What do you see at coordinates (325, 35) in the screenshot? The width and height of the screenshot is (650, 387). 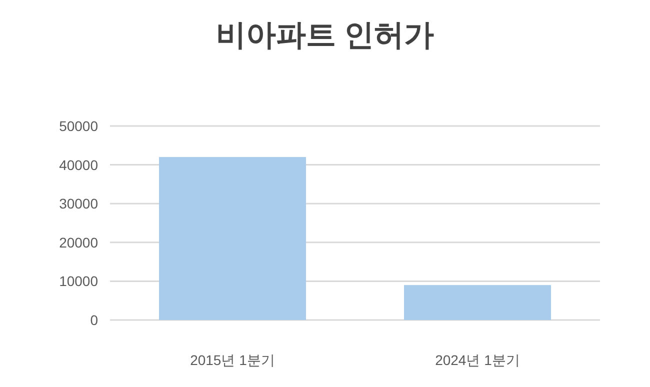 I see `title: 비아파트 인허가` at bounding box center [325, 35].